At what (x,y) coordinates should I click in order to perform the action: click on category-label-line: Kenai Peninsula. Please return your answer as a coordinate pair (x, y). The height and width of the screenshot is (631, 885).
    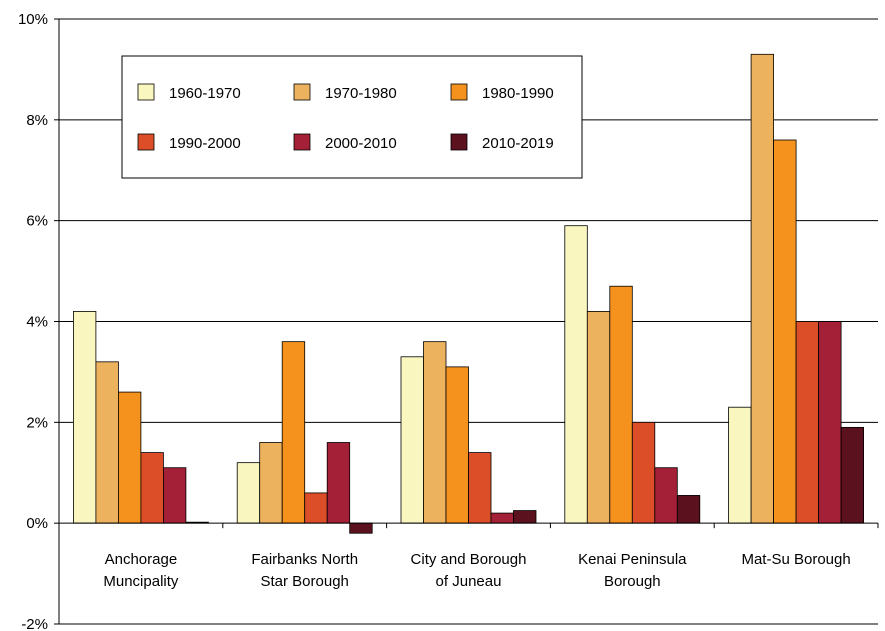
    Looking at the image, I should click on (632, 559).